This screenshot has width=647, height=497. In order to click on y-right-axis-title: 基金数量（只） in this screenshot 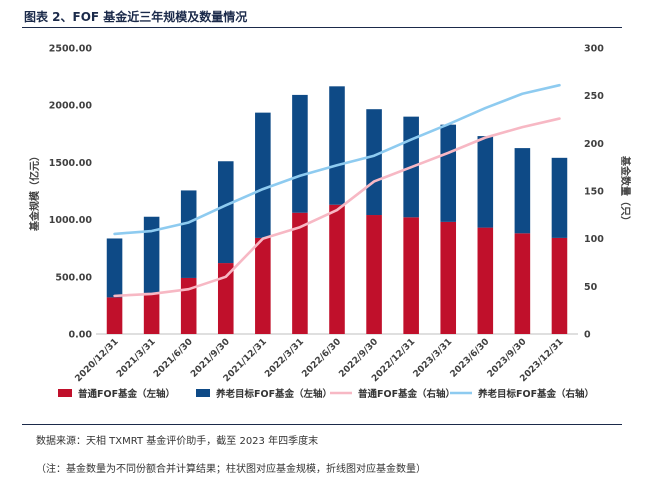, I will do `click(625, 190)`.